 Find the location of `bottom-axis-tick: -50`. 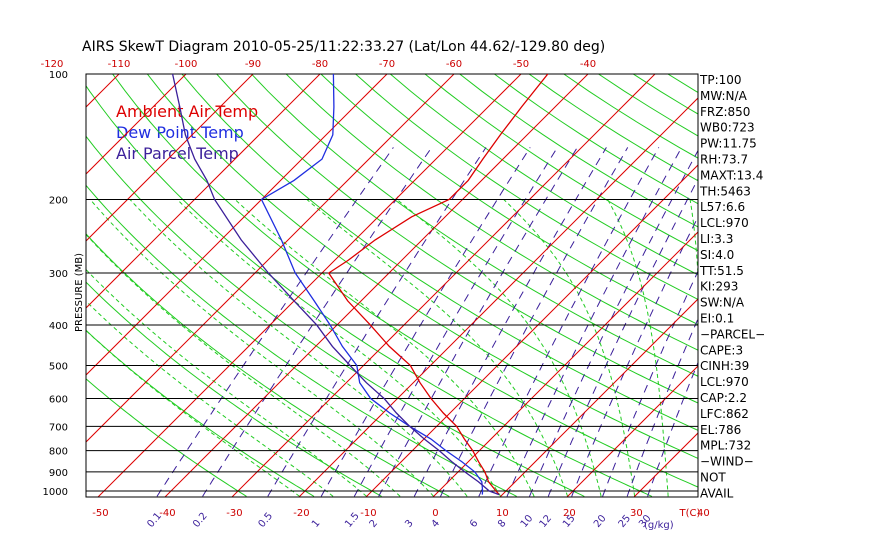

bottom-axis-tick: -50 is located at coordinates (100, 513).